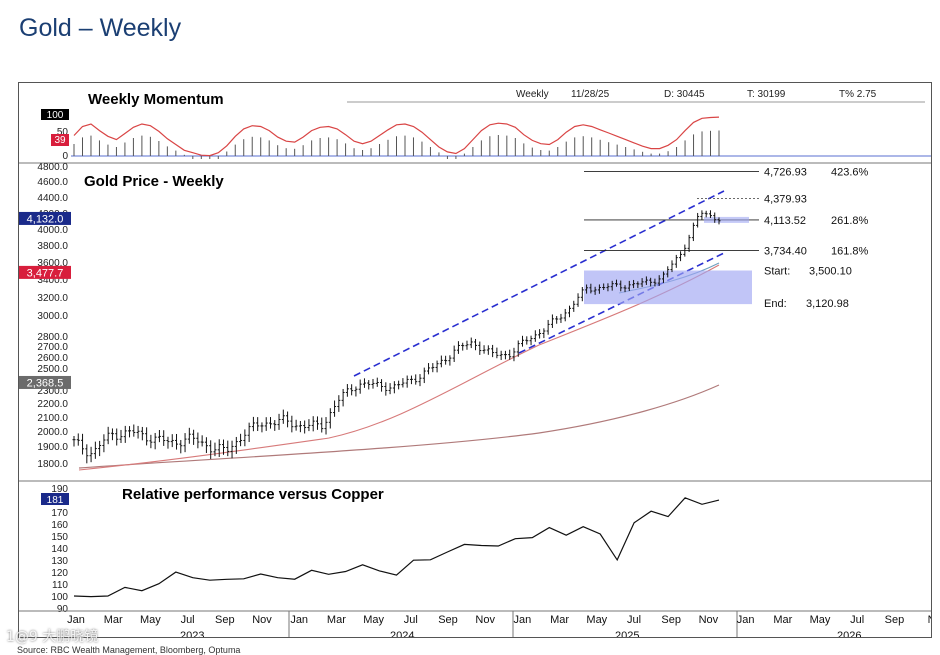 The image size is (940, 655). Describe the element at coordinates (55, 500) in the screenshot. I see `copper-badge-text: 181` at that location.